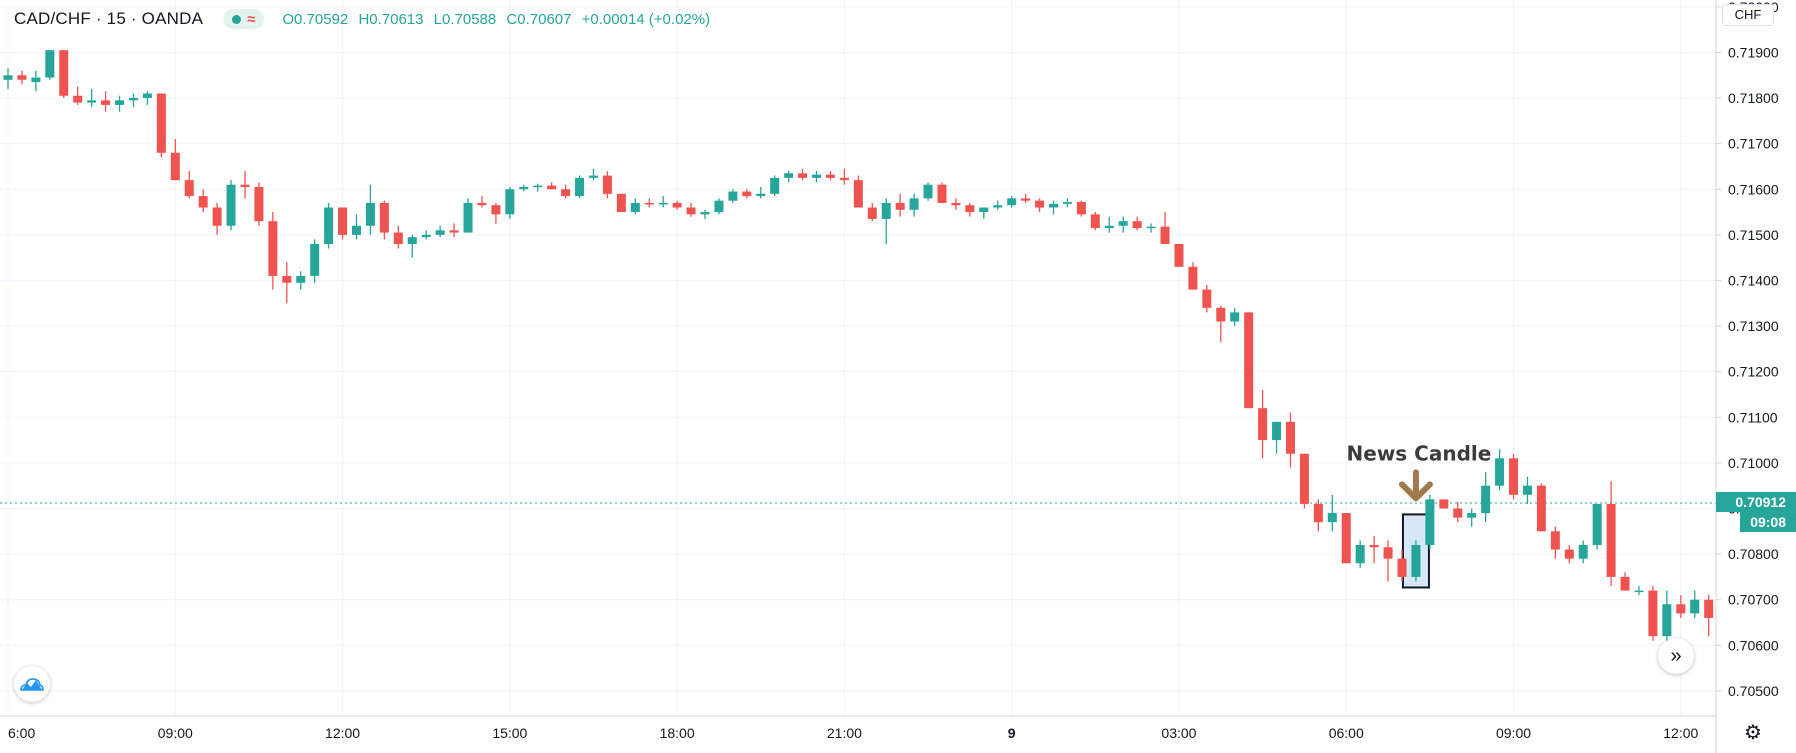 This screenshot has width=1796, height=753. I want to click on bar-countdown-label: 09:08, so click(1768, 522).